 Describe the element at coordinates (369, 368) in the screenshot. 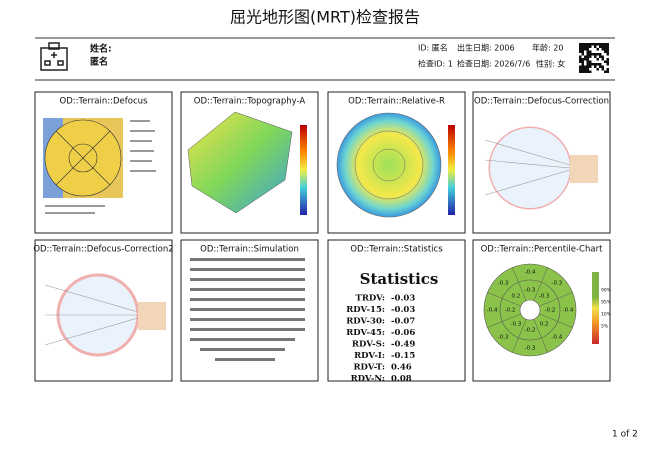

I see `stat-label: RDV-T:` at that location.